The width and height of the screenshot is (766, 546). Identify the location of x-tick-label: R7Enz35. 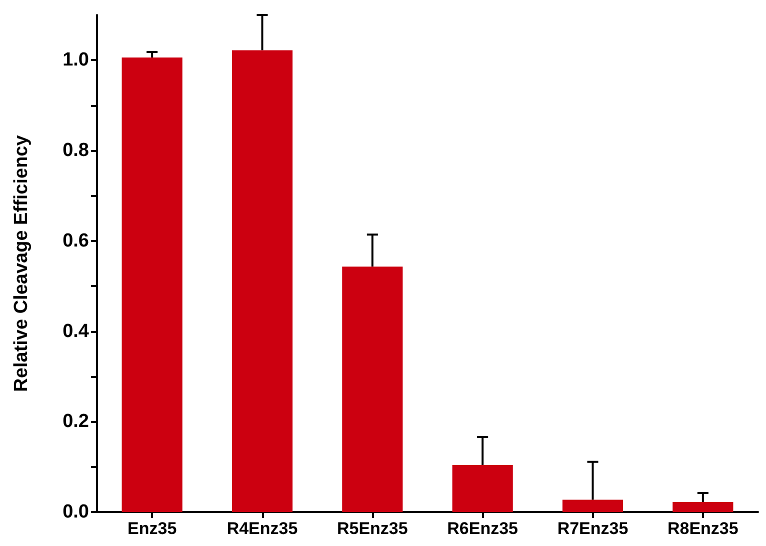
(592, 528).